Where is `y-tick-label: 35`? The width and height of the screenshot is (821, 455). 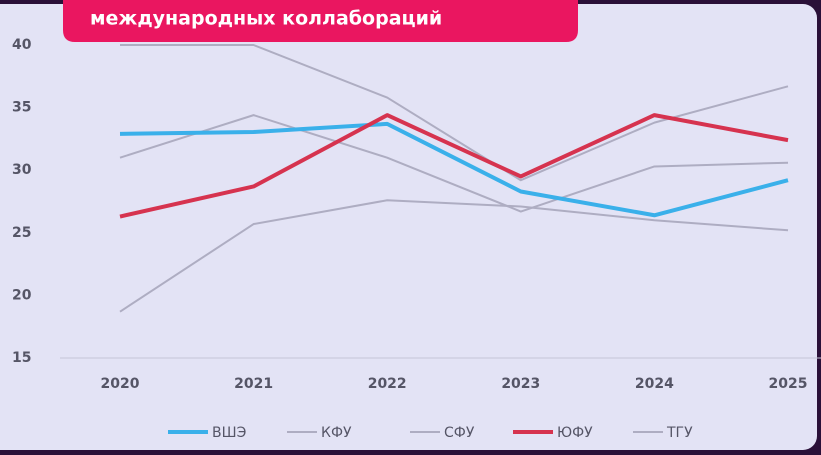 y-tick-label: 35 is located at coordinates (21, 108).